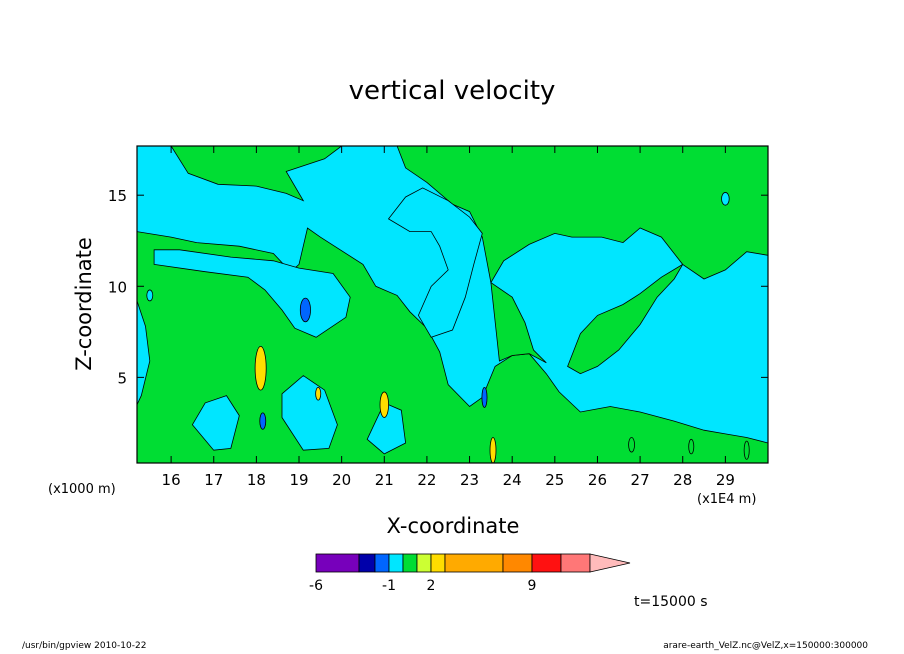  I want to click on x-tick-label: 16, so click(171, 480).